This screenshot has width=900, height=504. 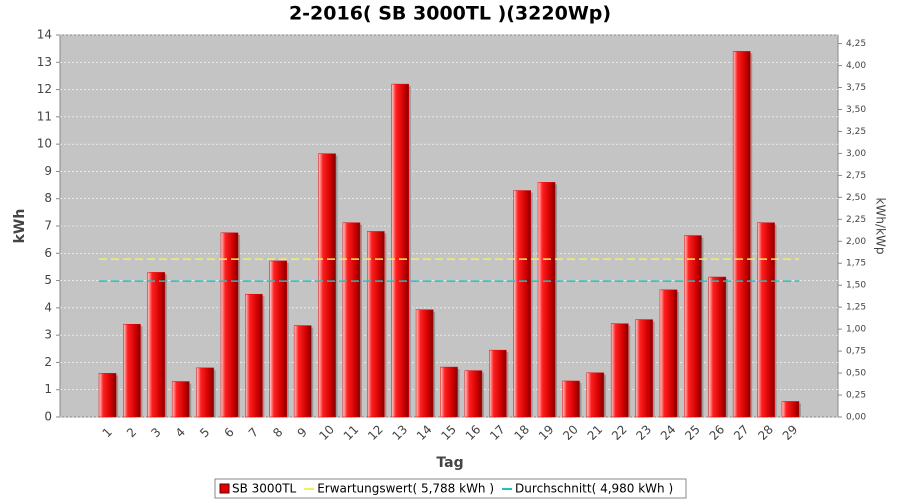 I want to click on y2-tick-label: 0,00, so click(x=856, y=418).